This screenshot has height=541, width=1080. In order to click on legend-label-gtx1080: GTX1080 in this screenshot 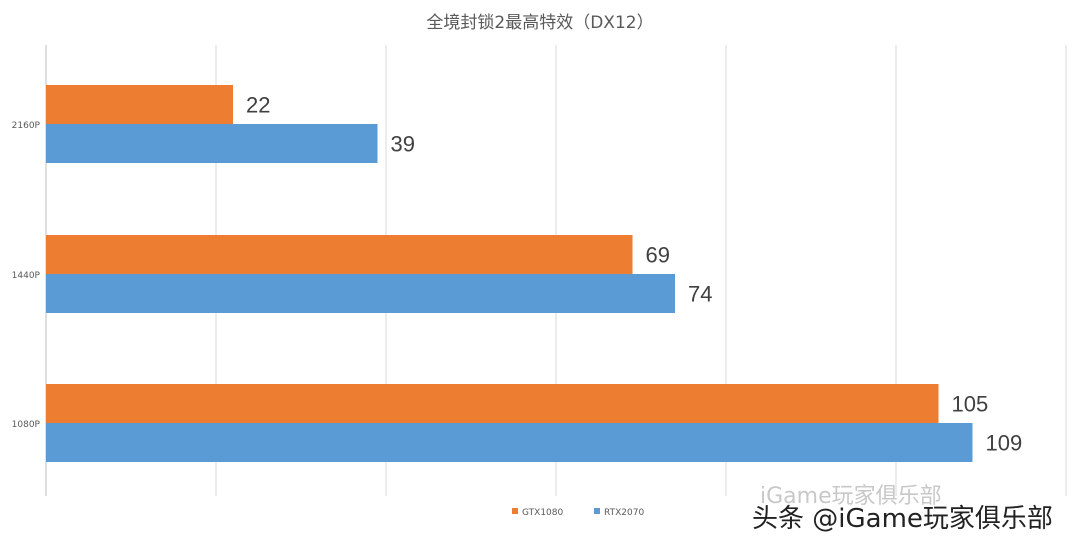, I will do `click(542, 513)`.